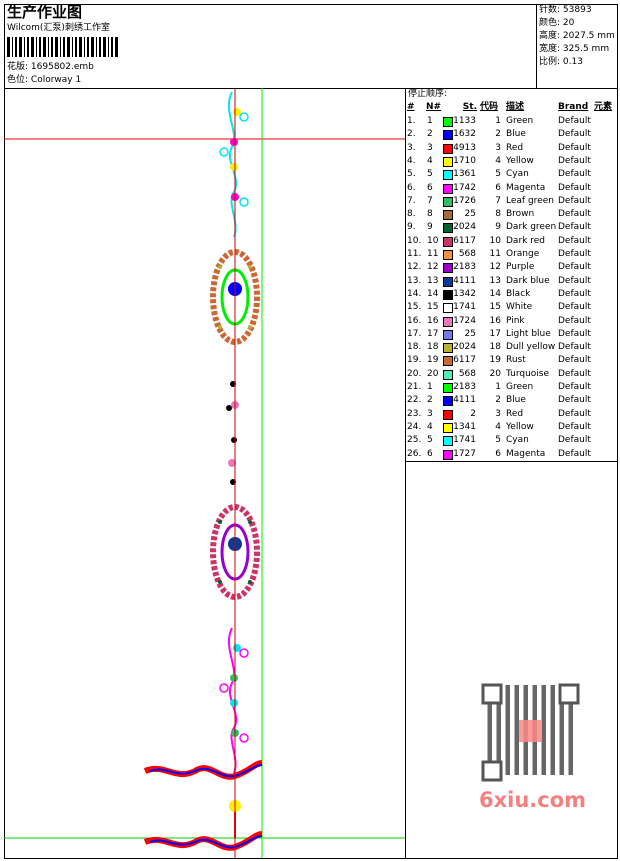 This screenshot has height=861, width=620. Describe the element at coordinates (495, 254) in the screenshot. I see `row-code: 11` at that location.